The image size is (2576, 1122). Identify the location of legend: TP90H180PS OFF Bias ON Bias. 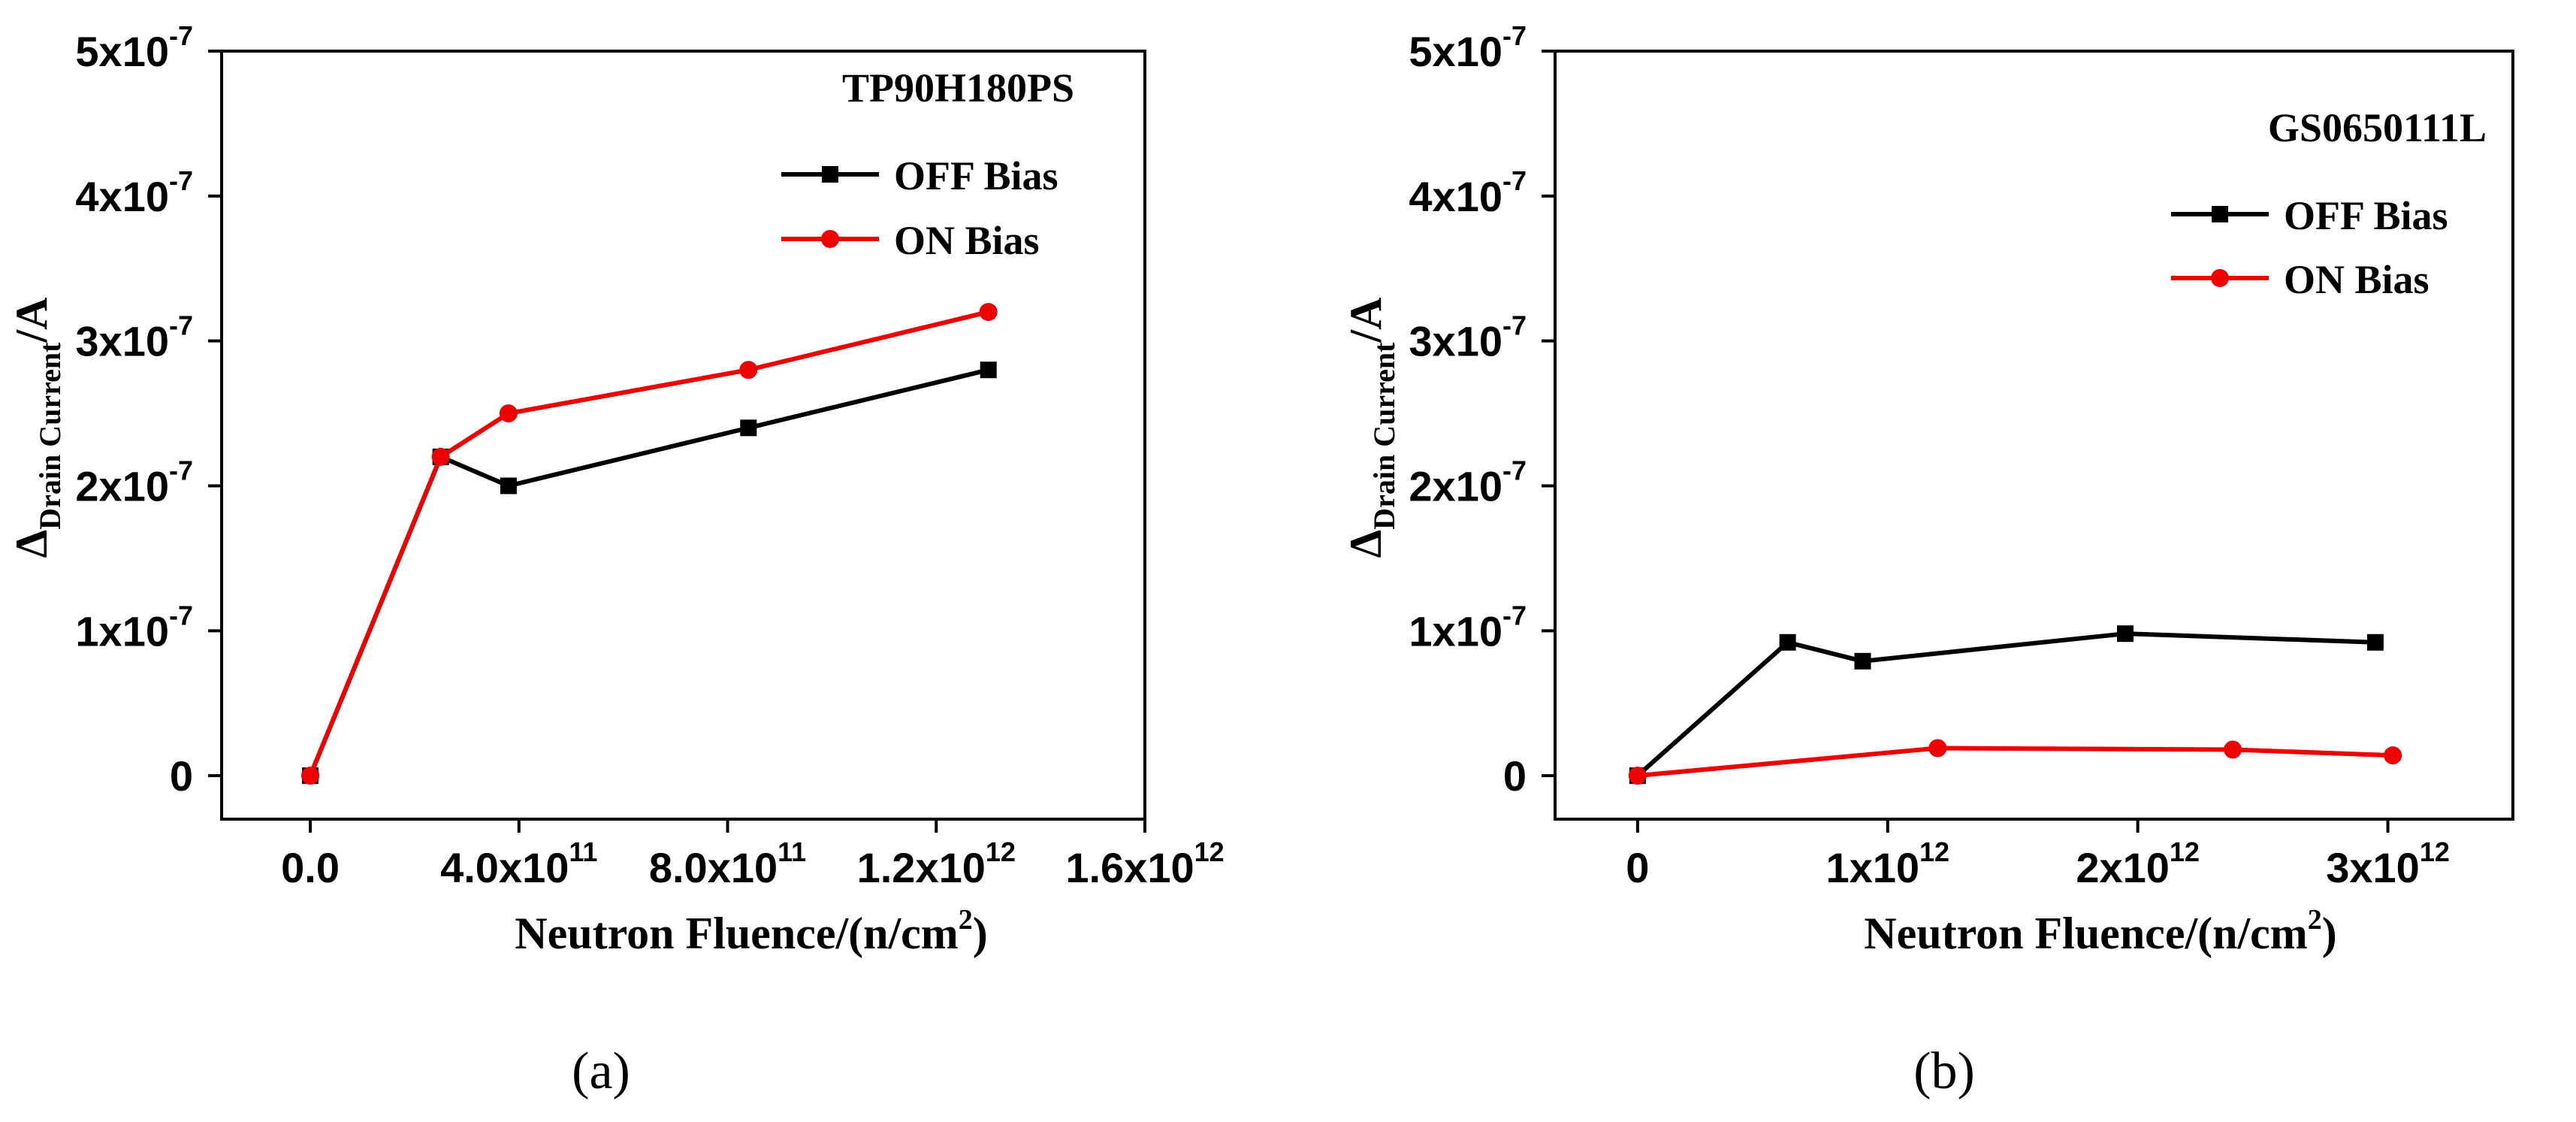
(927, 164).